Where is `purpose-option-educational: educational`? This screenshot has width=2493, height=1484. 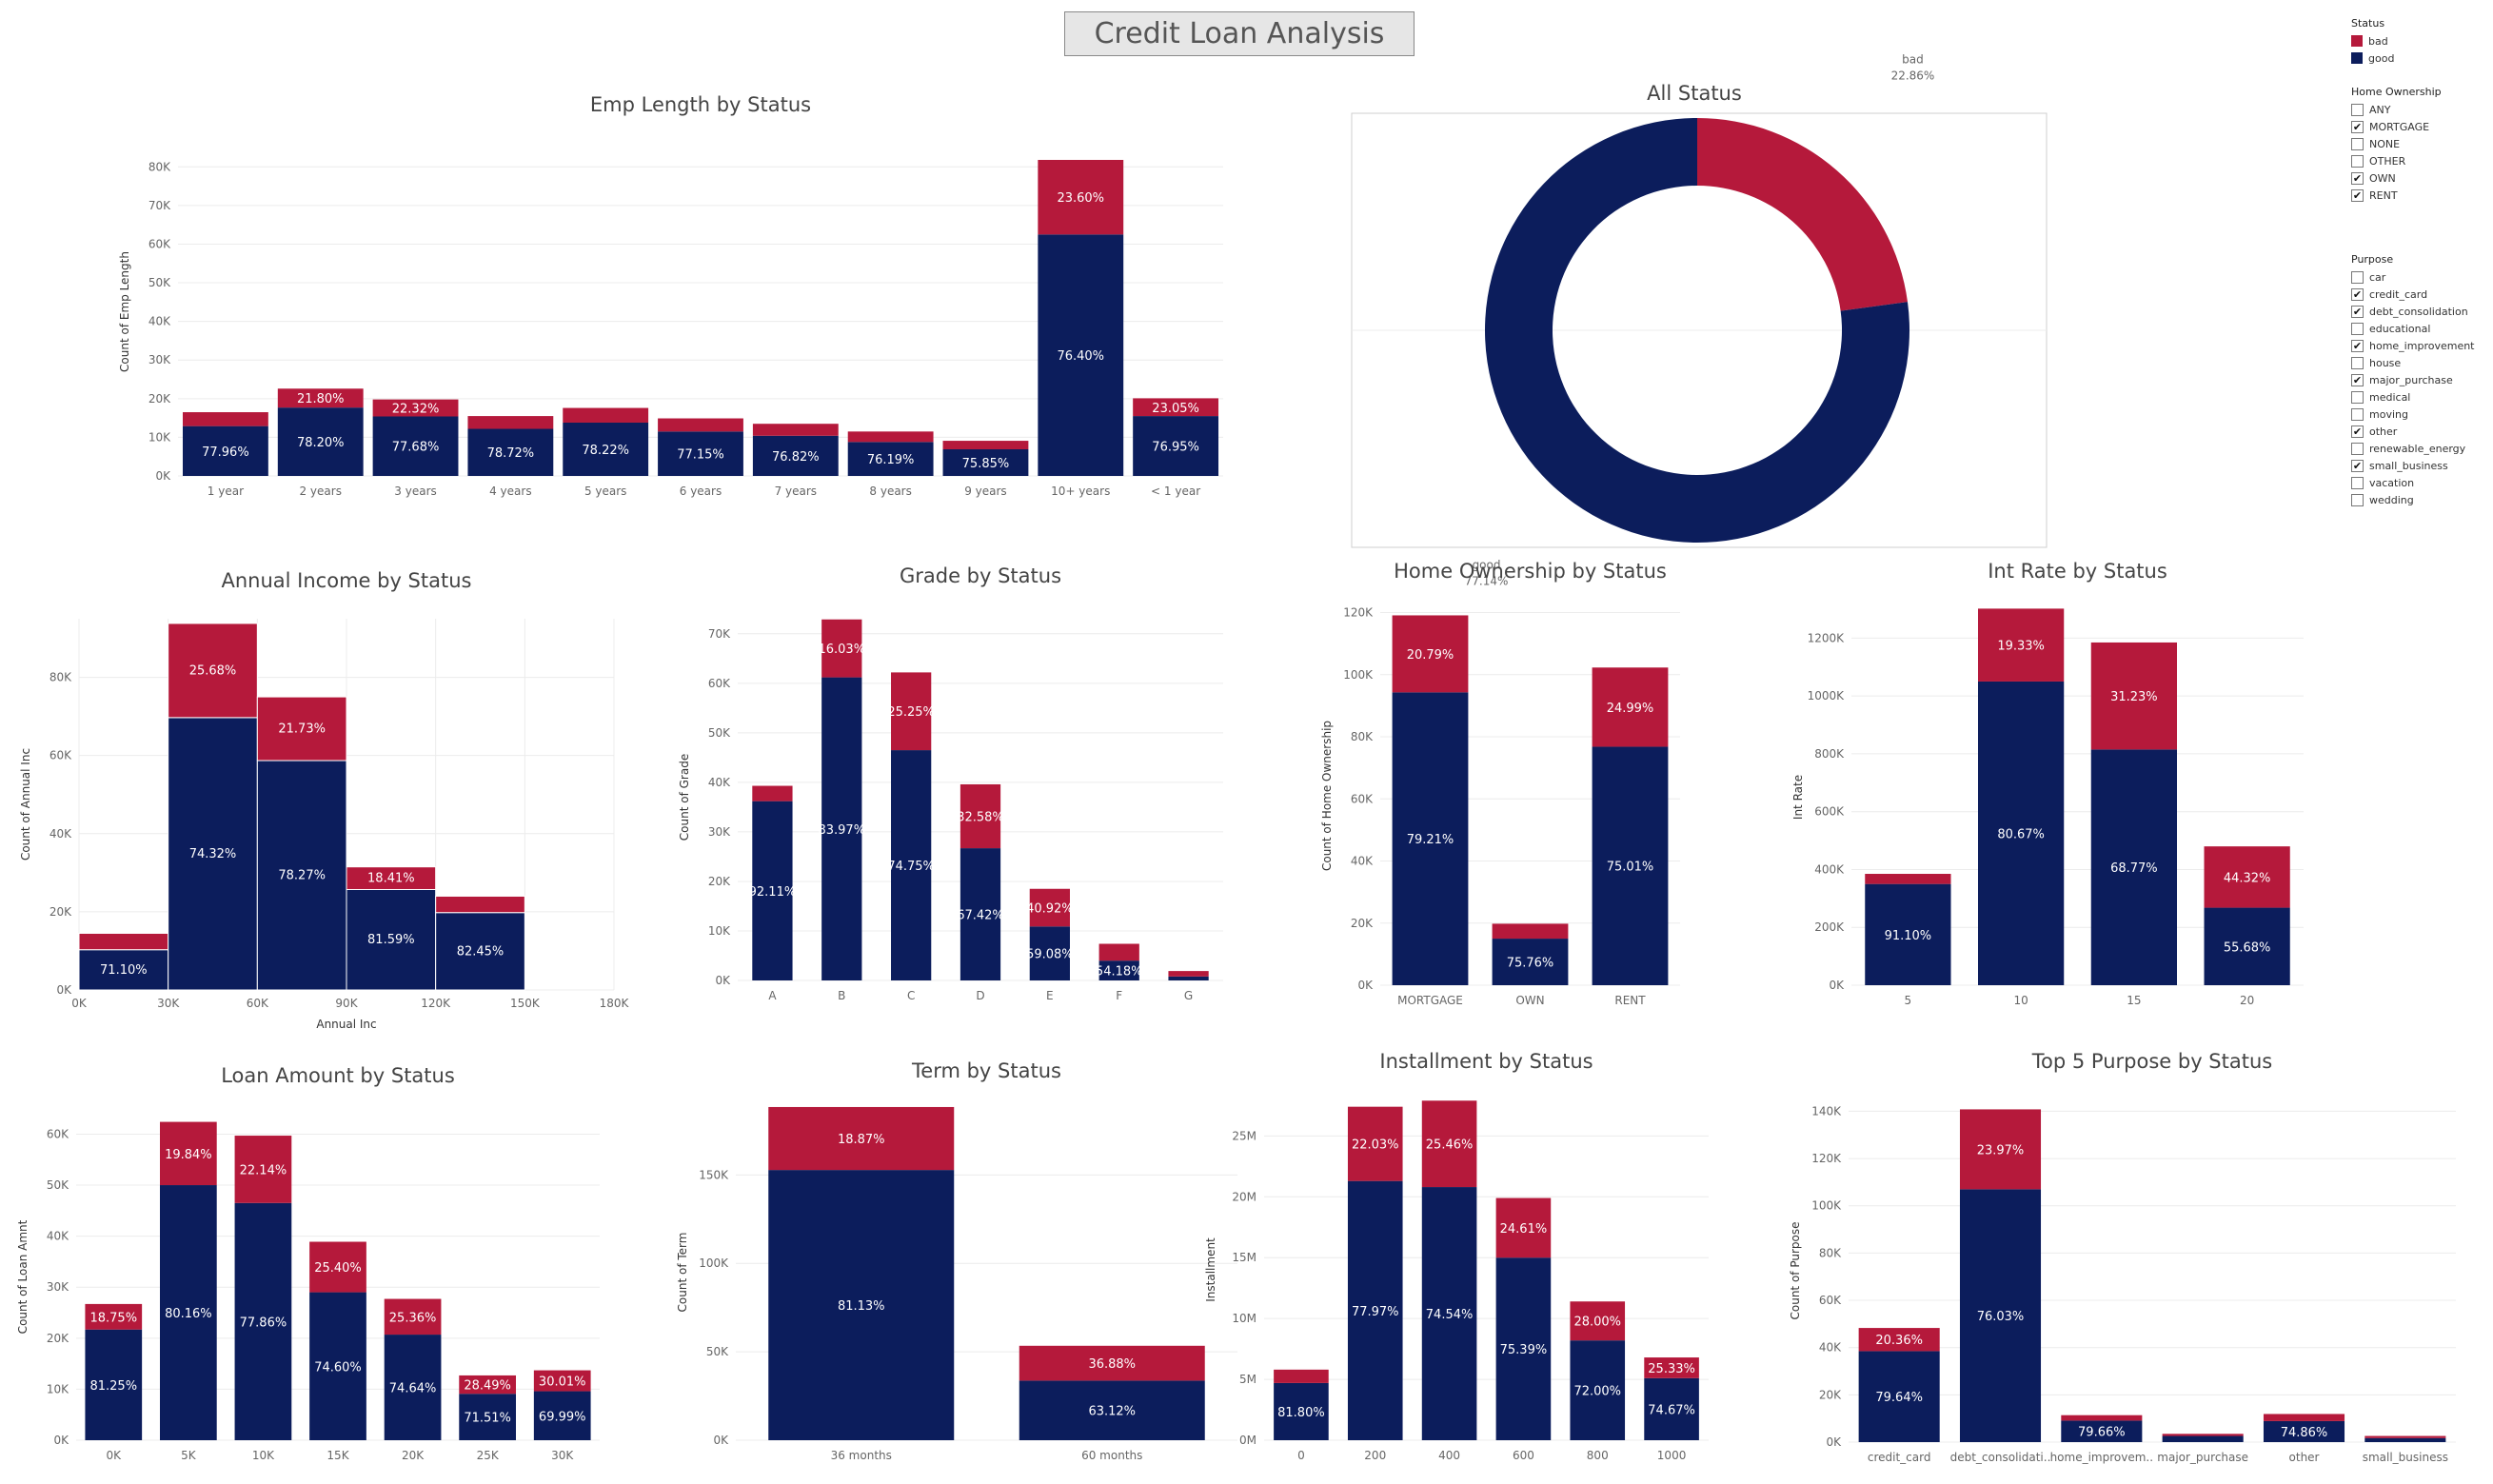
purpose-option-educational: educational is located at coordinates (2420, 328).